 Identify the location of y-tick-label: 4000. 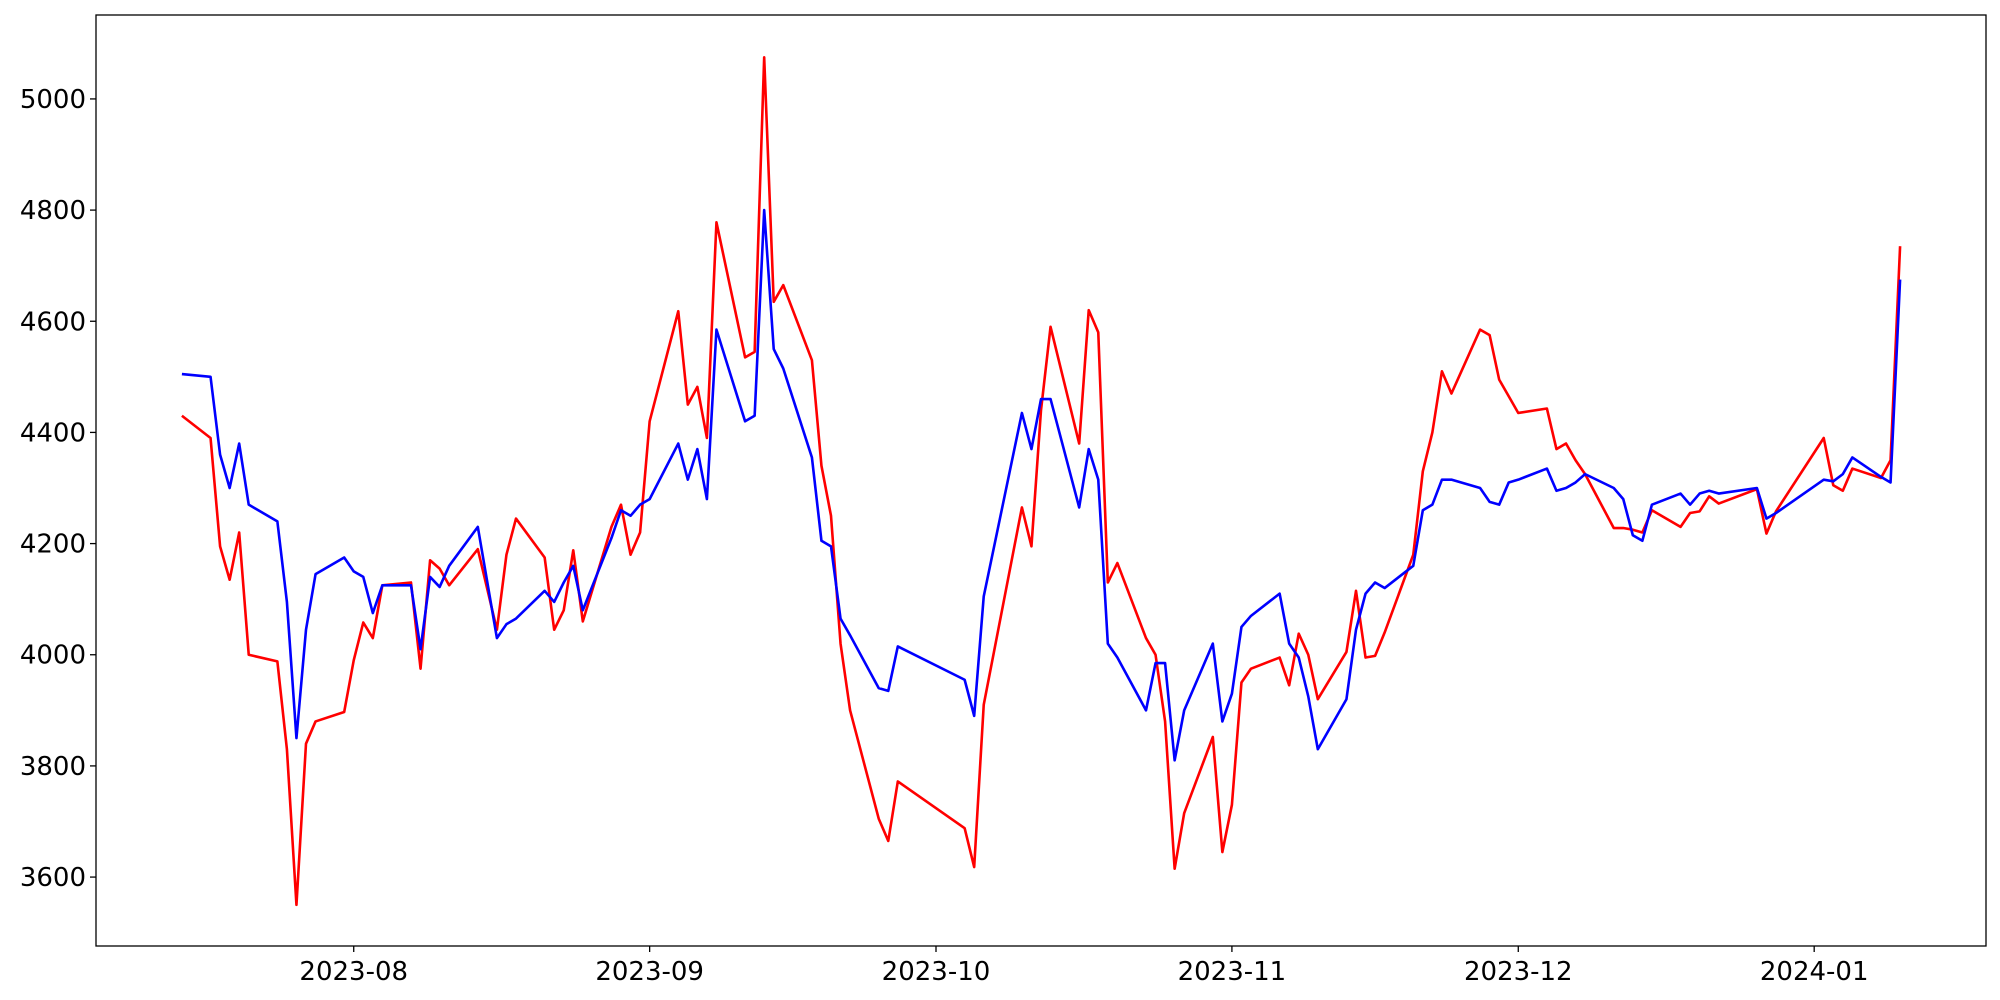
(53, 656).